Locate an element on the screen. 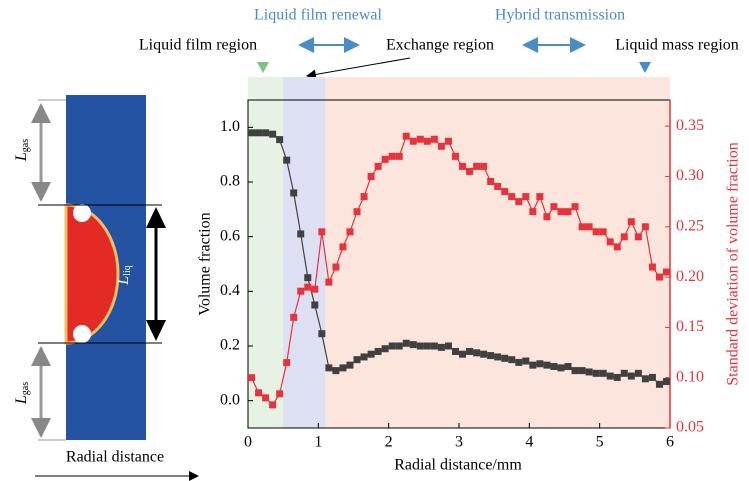  x-tick-label: 2 is located at coordinates (389, 442).